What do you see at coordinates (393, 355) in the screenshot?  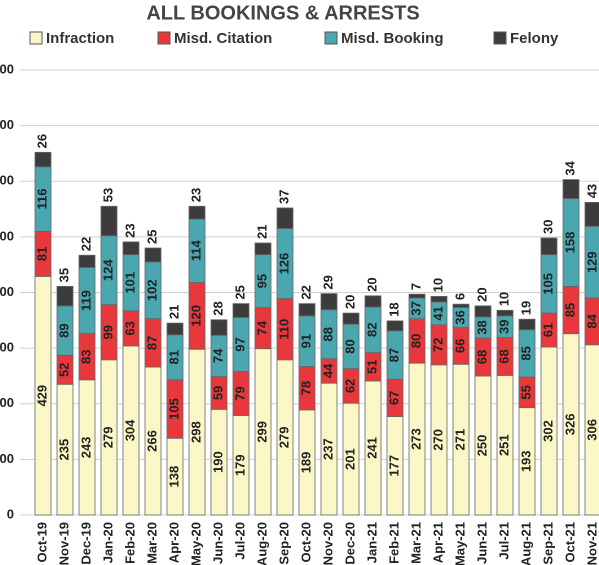 I see `value-label: 87` at bounding box center [393, 355].